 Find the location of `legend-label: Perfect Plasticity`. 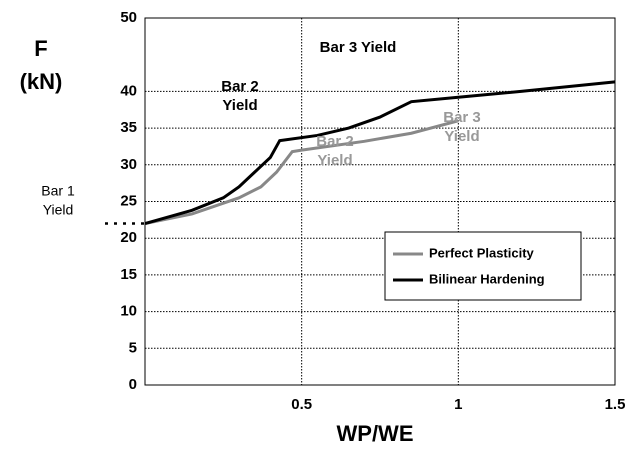

legend-label: Perfect Plasticity is located at coordinates (482, 252).